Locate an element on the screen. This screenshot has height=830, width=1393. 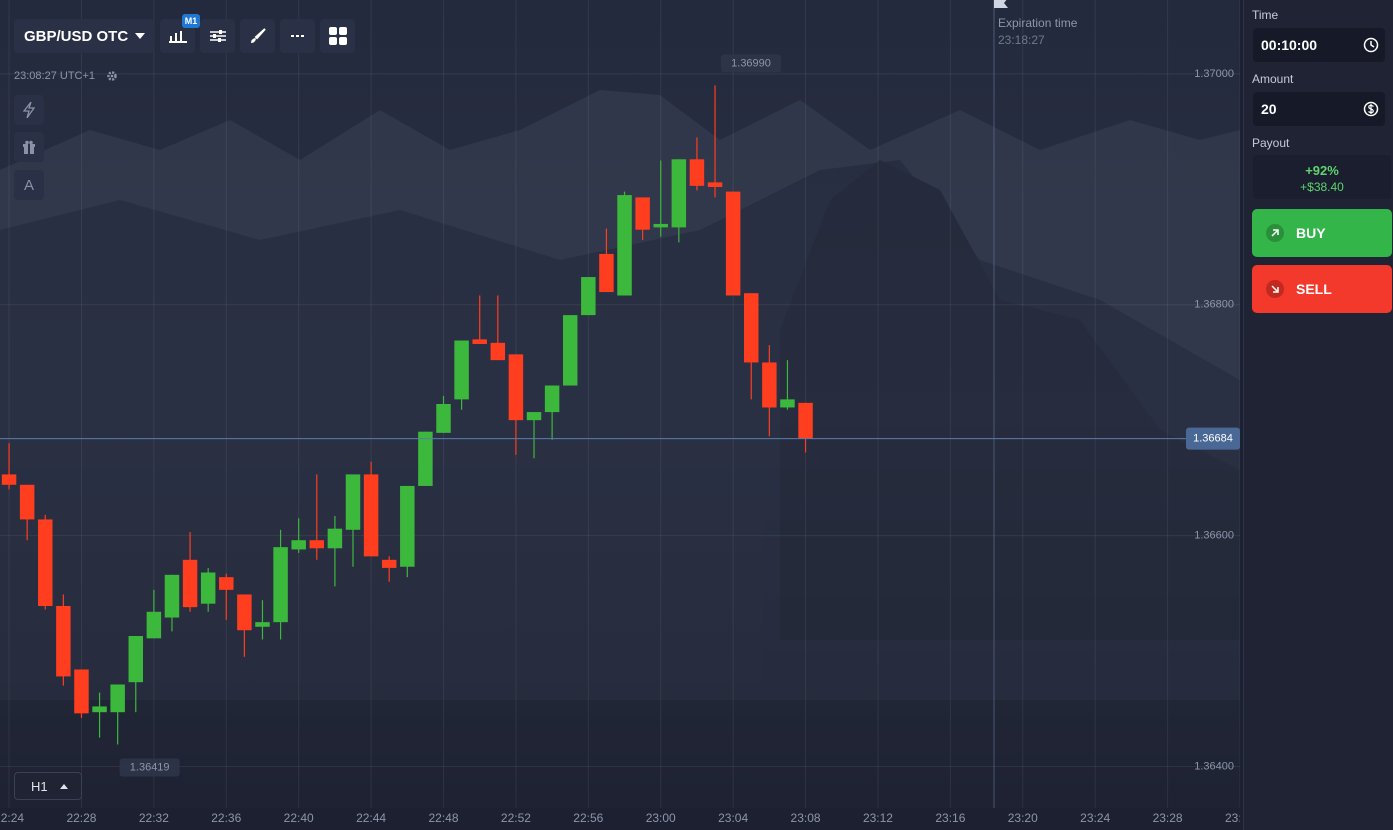
buy-button: BUY is located at coordinates (1322, 233).